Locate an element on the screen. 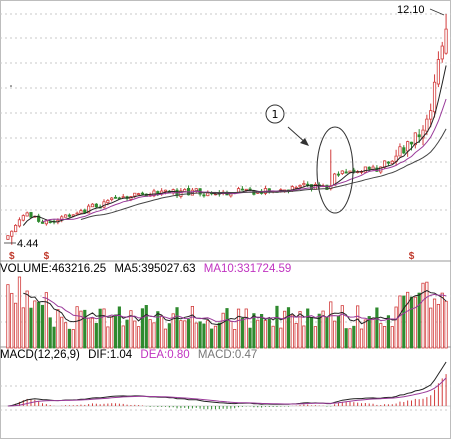 The image size is (451, 439). macd-label: MACD(12,26,9) is located at coordinates (40, 355).